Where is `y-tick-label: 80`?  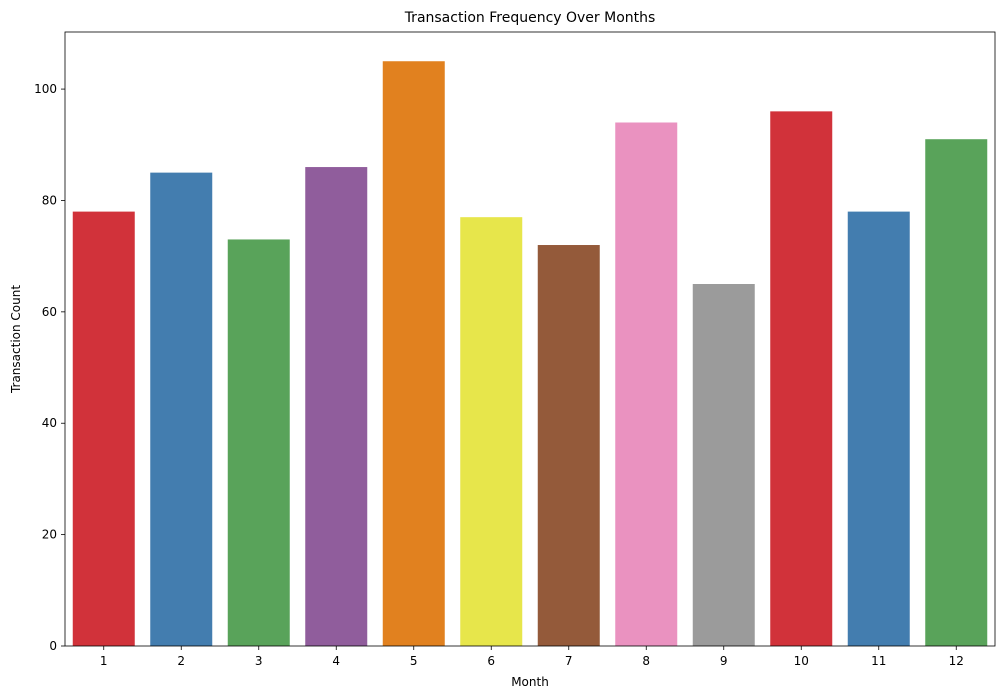
y-tick-label: 80 is located at coordinates (49, 200).